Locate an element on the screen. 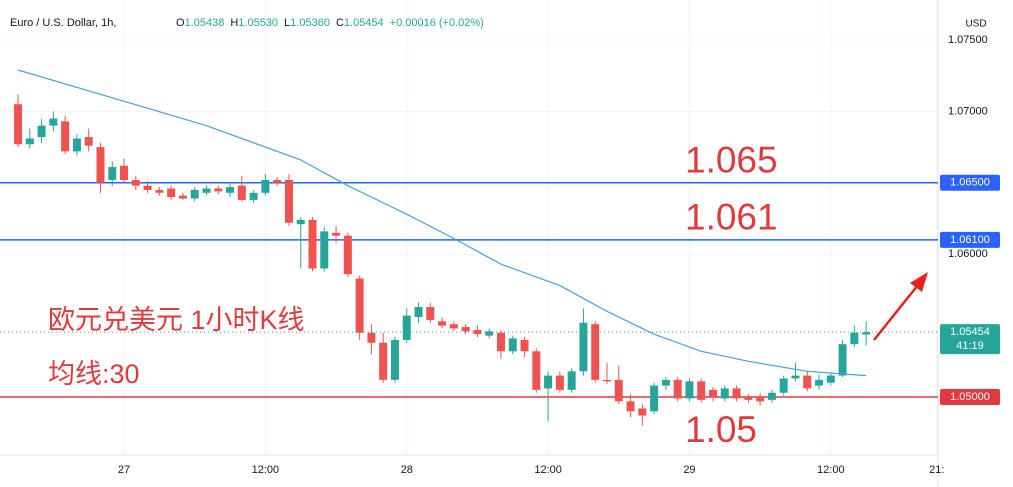 This screenshot has width=1013, height=487. arrow-head is located at coordinates (919, 282).